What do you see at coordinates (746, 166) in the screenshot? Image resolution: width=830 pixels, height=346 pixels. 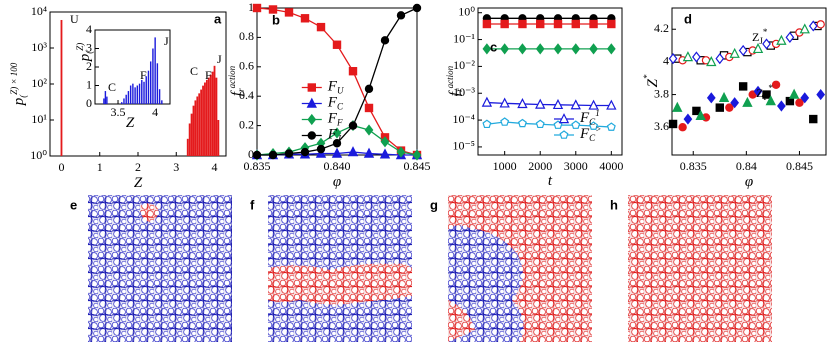 I see `x-tick-label: 0.84` at bounding box center [746, 166].